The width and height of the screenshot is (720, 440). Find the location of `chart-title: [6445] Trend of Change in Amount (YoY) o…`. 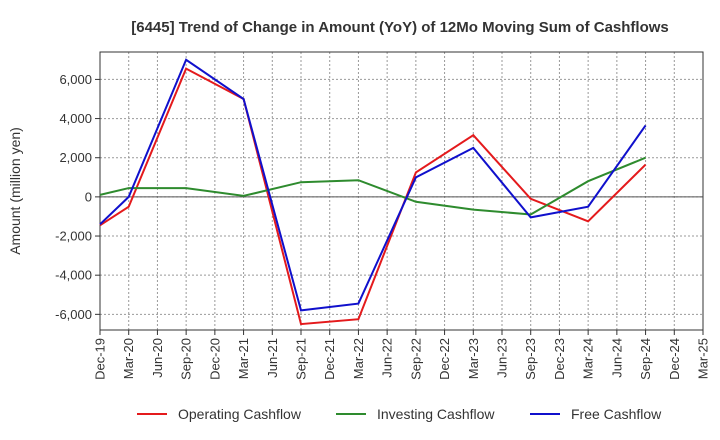

chart-title: [6445] Trend of Change in Amount (YoY) o… is located at coordinates (400, 27).